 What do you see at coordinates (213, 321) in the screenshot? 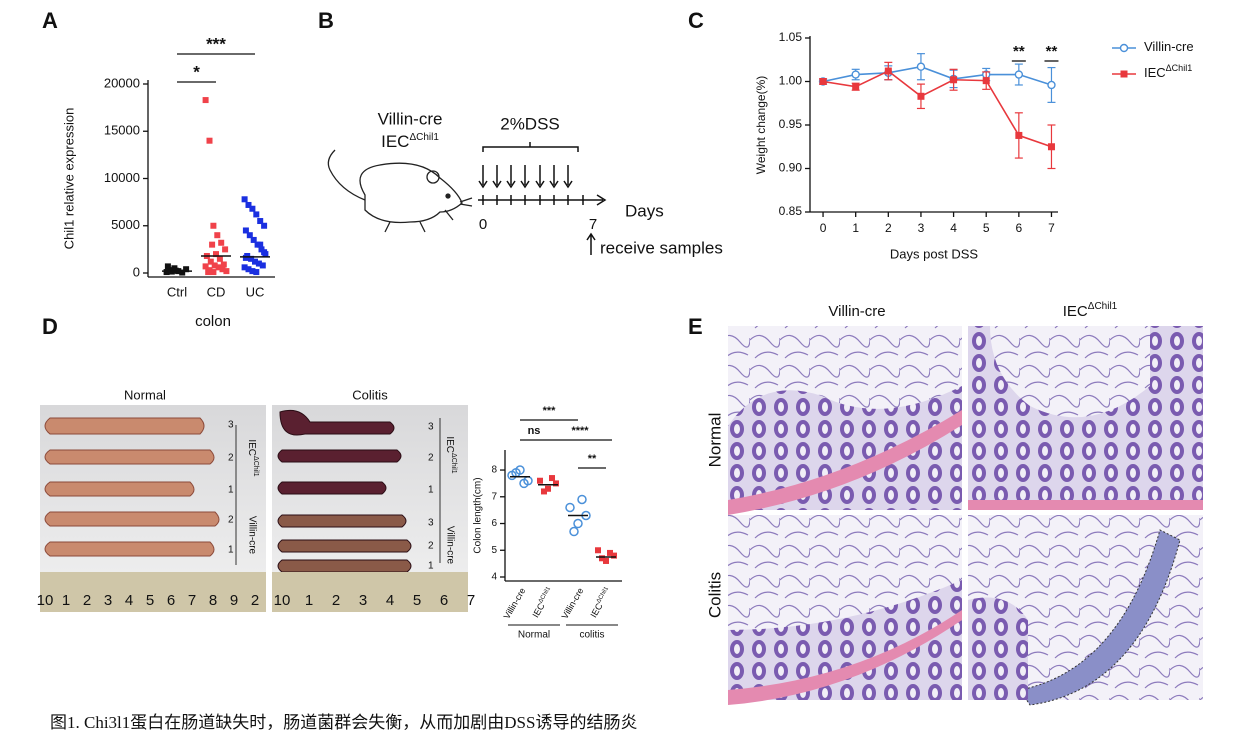
I see `x-axis-label: colon` at bounding box center [213, 321].